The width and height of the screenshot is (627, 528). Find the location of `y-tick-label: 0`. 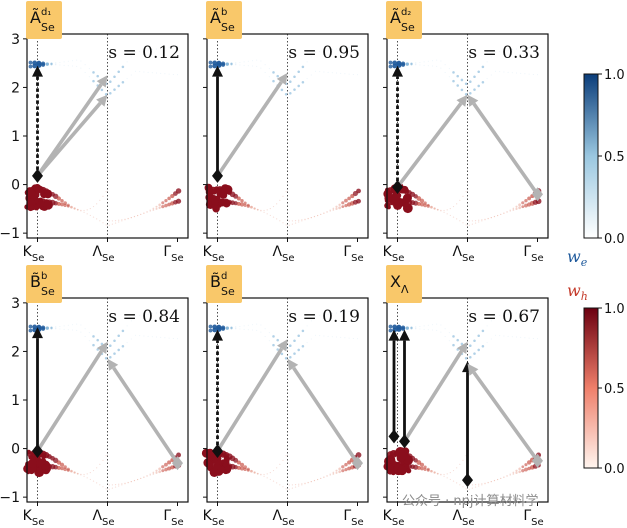

y-tick-label: 0 is located at coordinates (15, 450).